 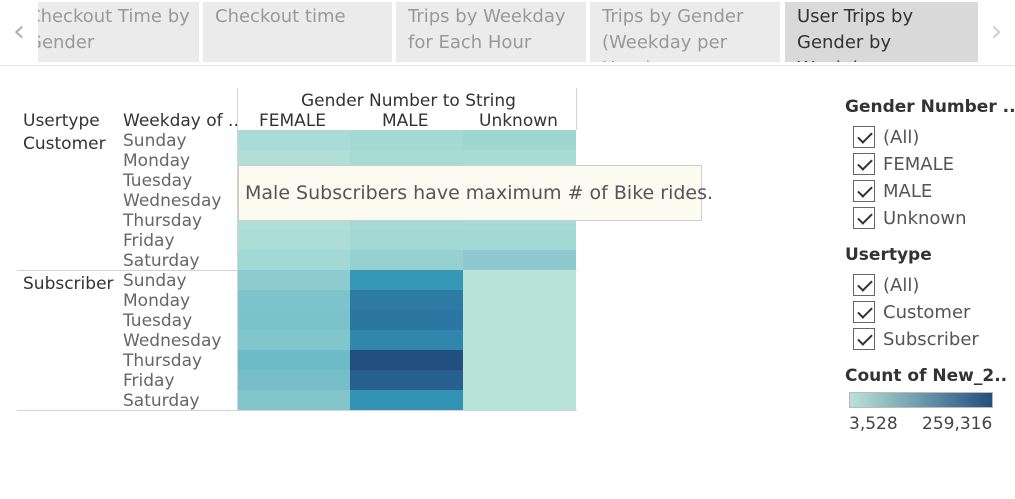 I want to click on gender-filter-option: MALE, so click(x=892, y=191).